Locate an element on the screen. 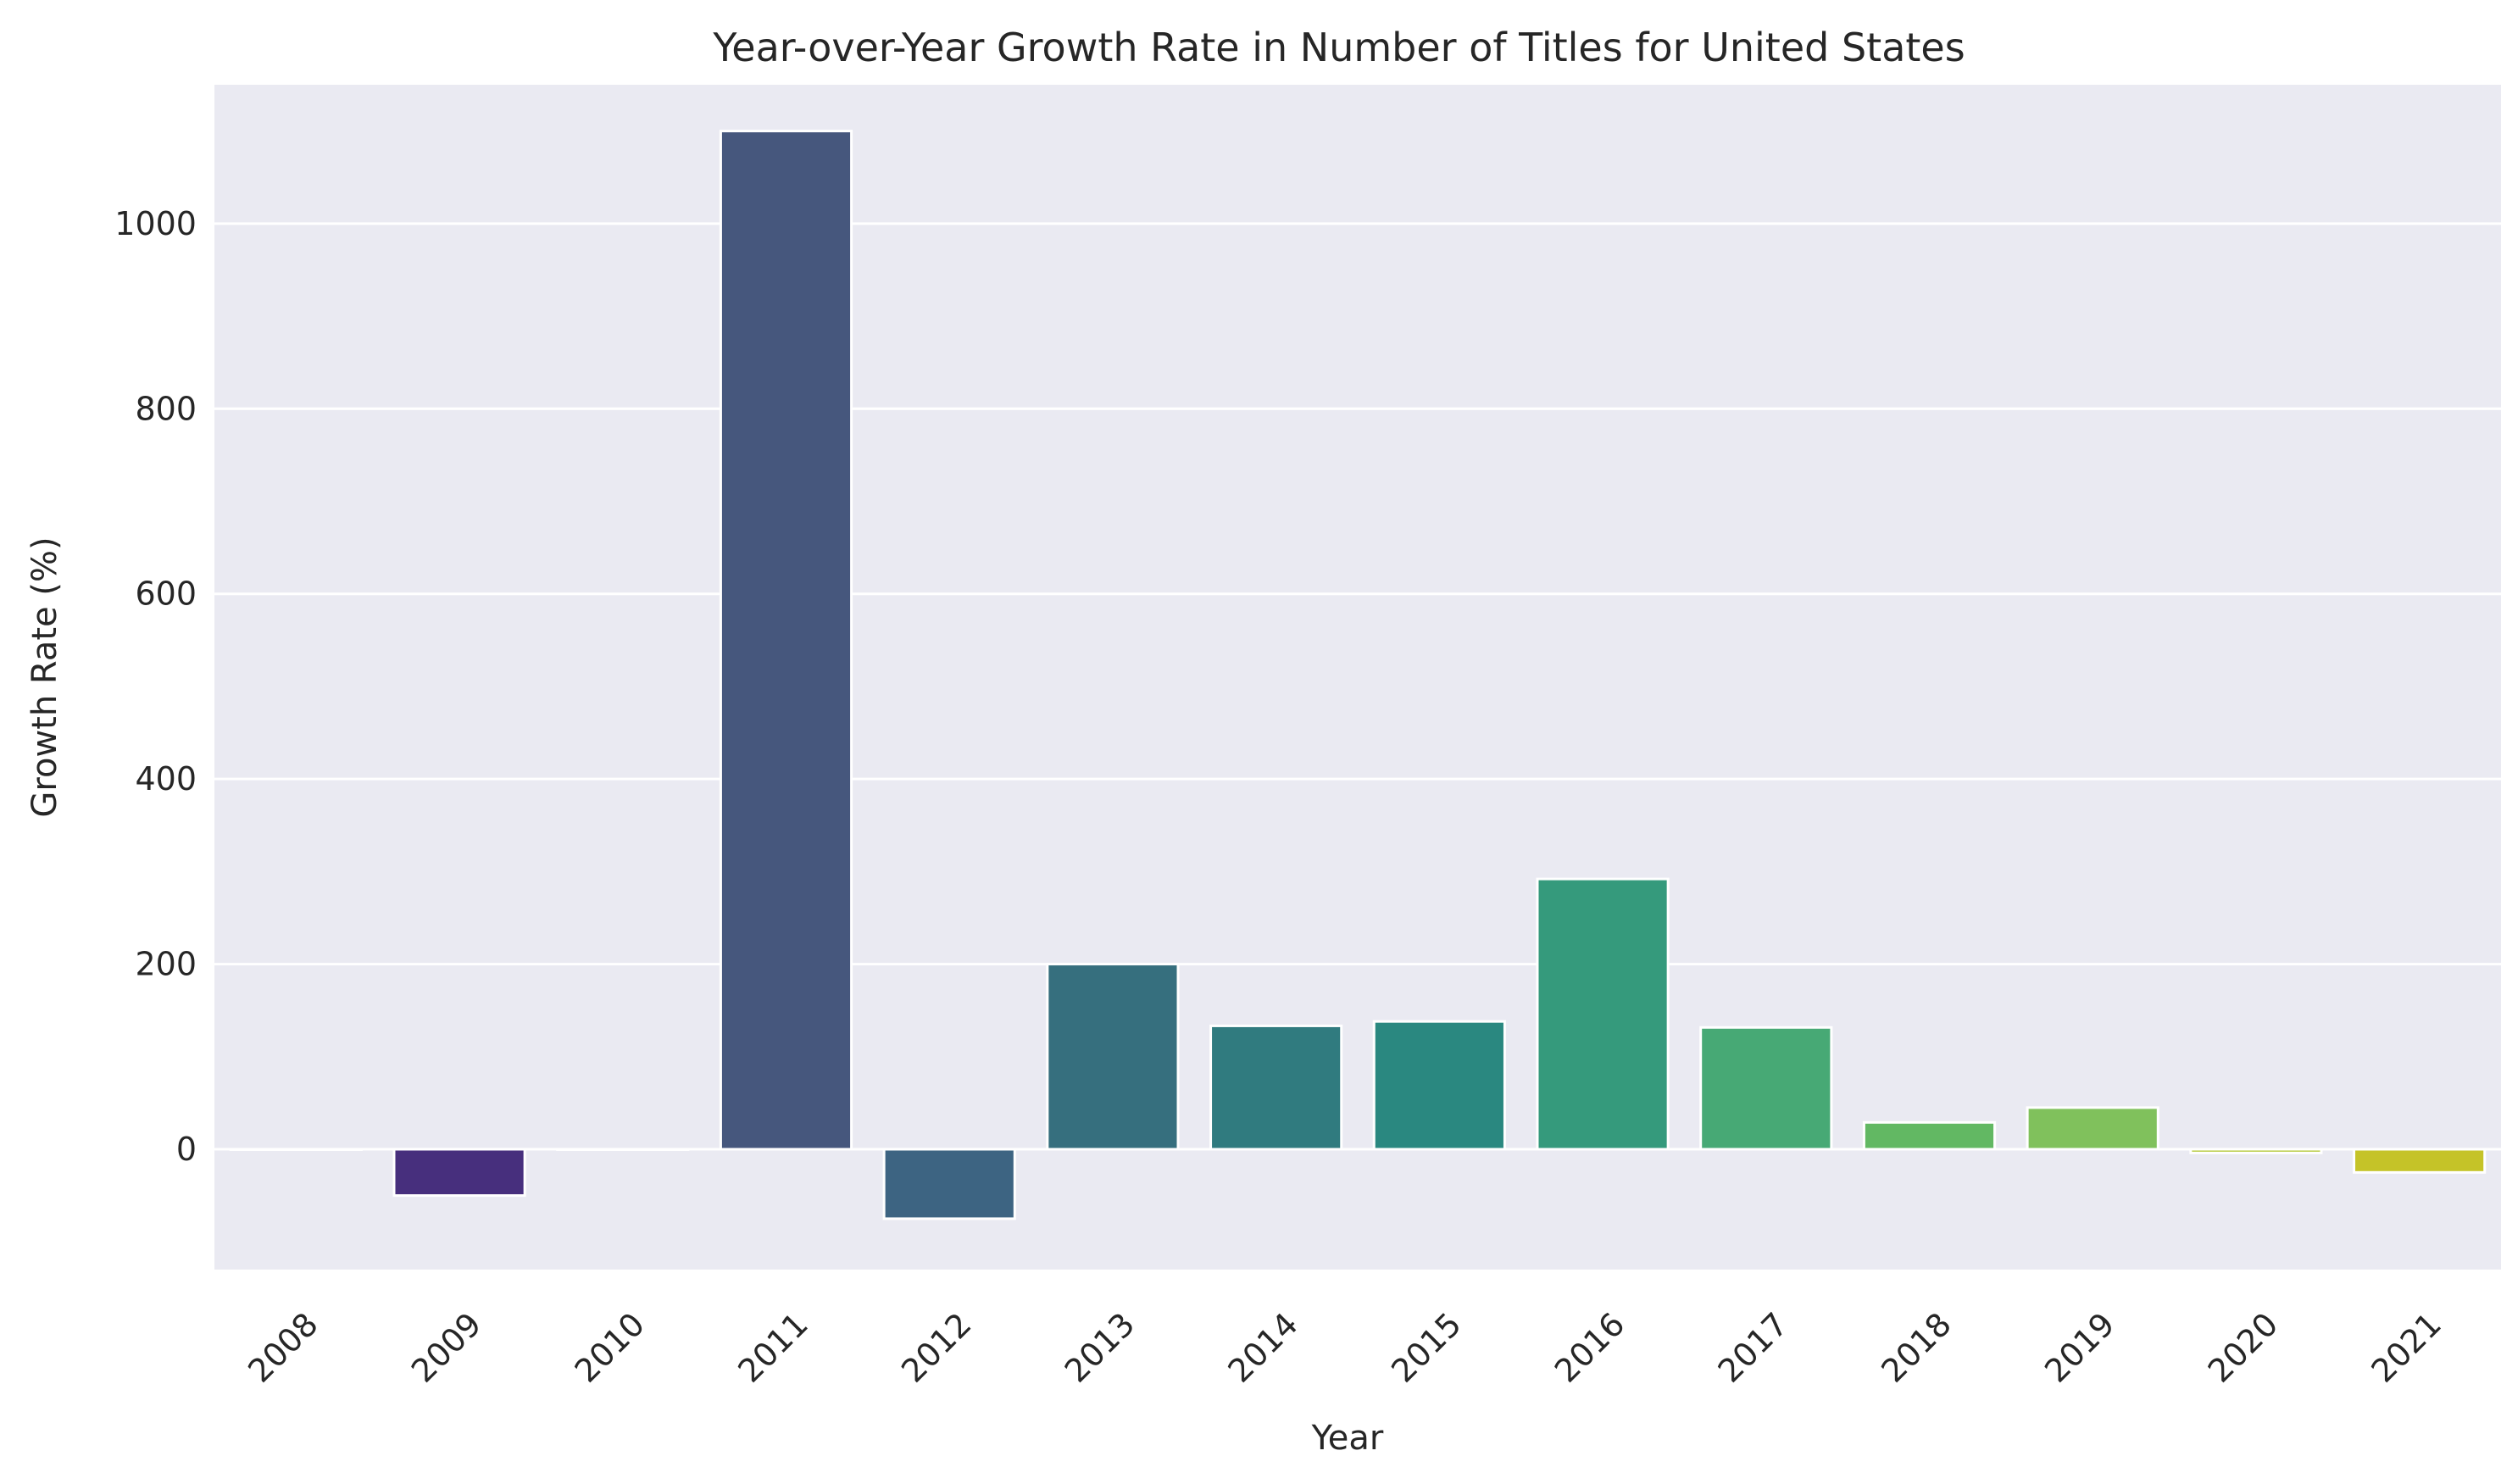  bar-2008 is located at coordinates (296, 1150).